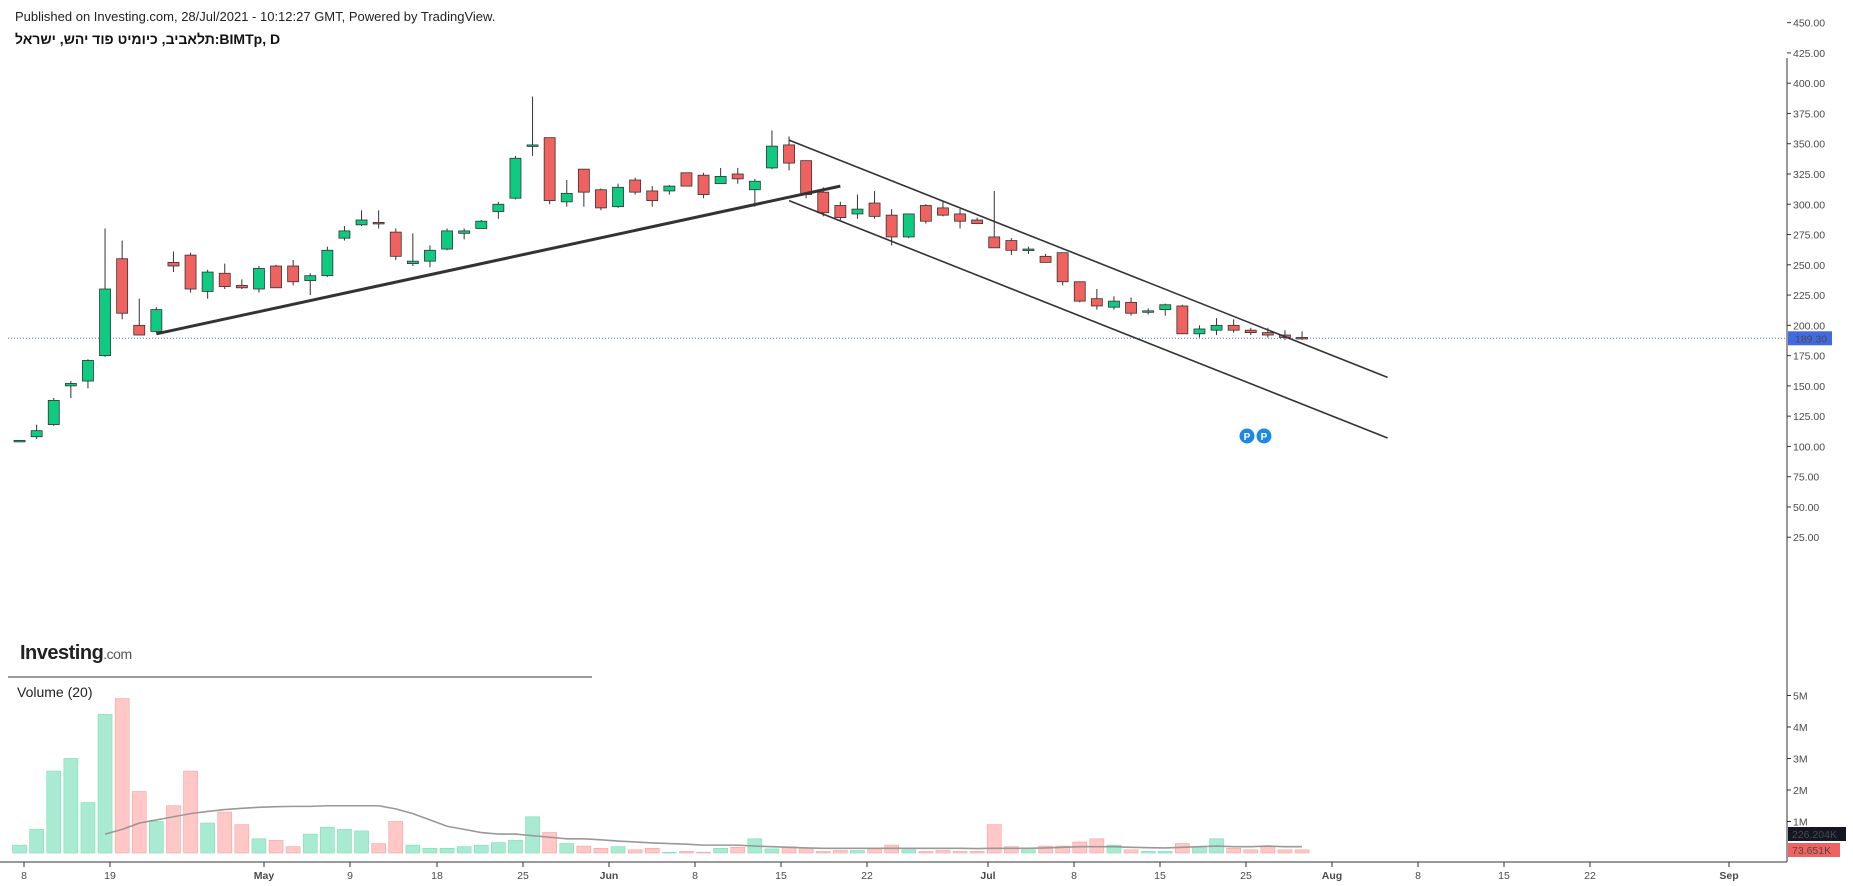 This screenshot has height=886, width=1853. Describe the element at coordinates (1809, 236) in the screenshot. I see `price-tick-label: 275.00` at that location.